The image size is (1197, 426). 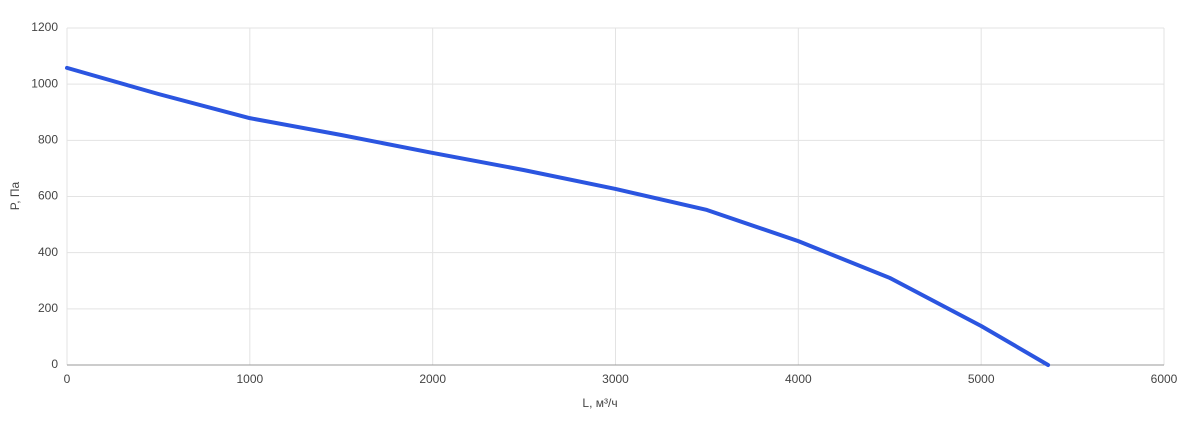 What do you see at coordinates (981, 379) in the screenshot?
I see `x-tick-label: 5000` at bounding box center [981, 379].